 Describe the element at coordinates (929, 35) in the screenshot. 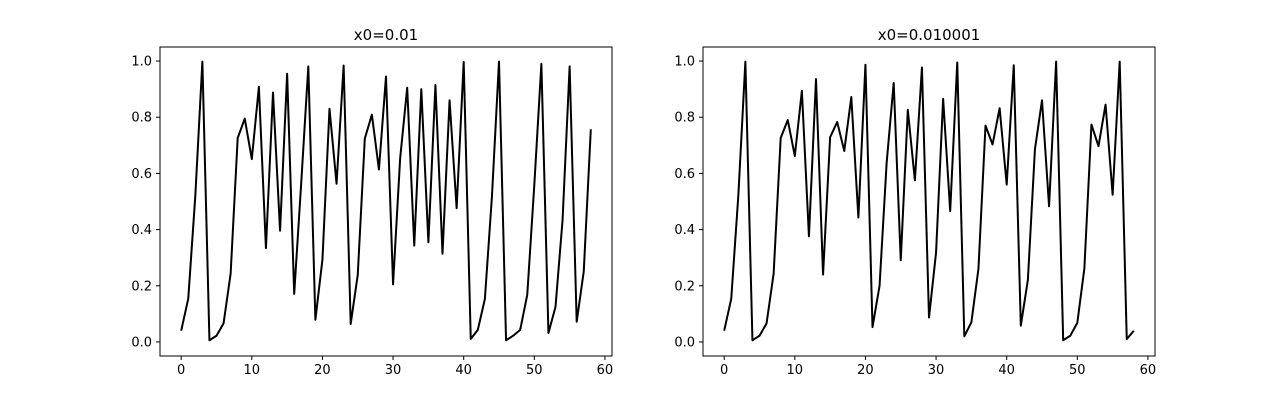

I see `chart-title: x0=0.010001` at that location.